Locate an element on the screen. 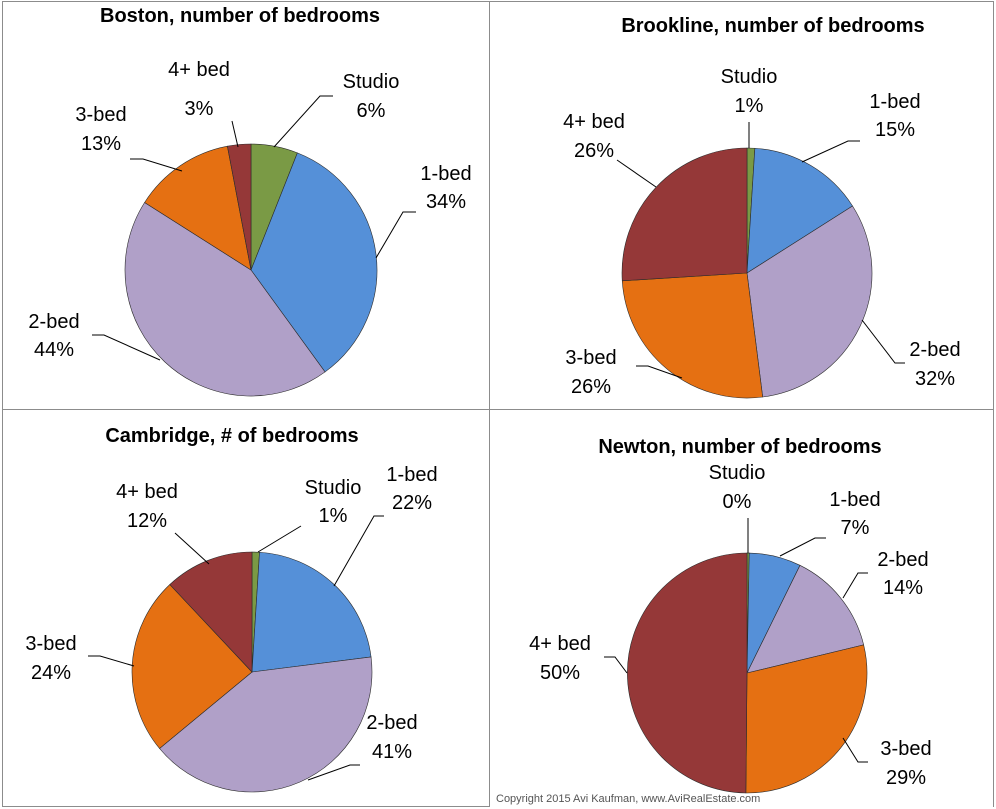 Image resolution: width=996 pixels, height=809 pixels. cambridge-leader-line-1-bed is located at coordinates (358, 551).